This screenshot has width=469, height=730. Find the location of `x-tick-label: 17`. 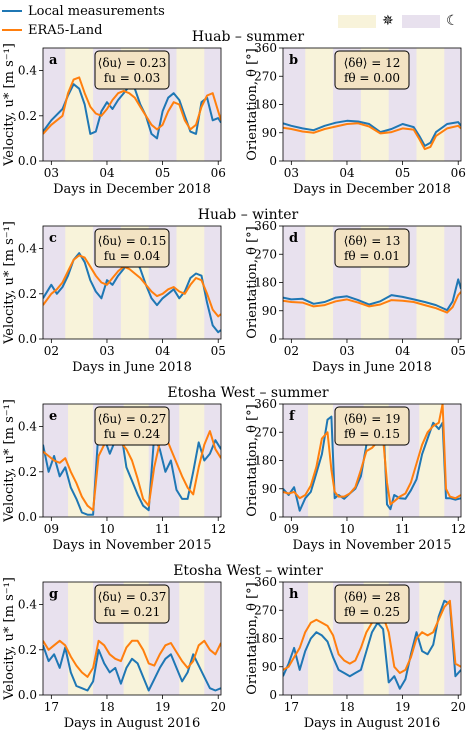

x-tick-label: 17 is located at coordinates (51, 707).